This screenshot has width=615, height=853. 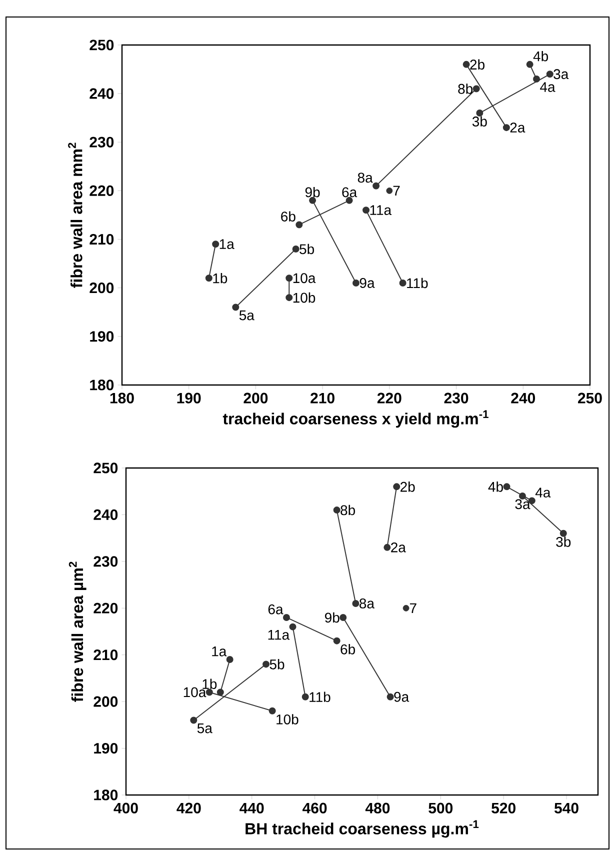 What do you see at coordinates (189, 398) in the screenshot?
I see `x-tick-label: 190` at bounding box center [189, 398].